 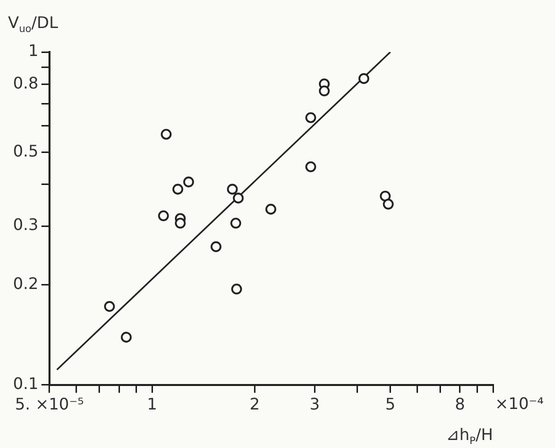 What do you see at coordinates (25, 82) in the screenshot?
I see `y-tick-label: 0.8` at bounding box center [25, 82].